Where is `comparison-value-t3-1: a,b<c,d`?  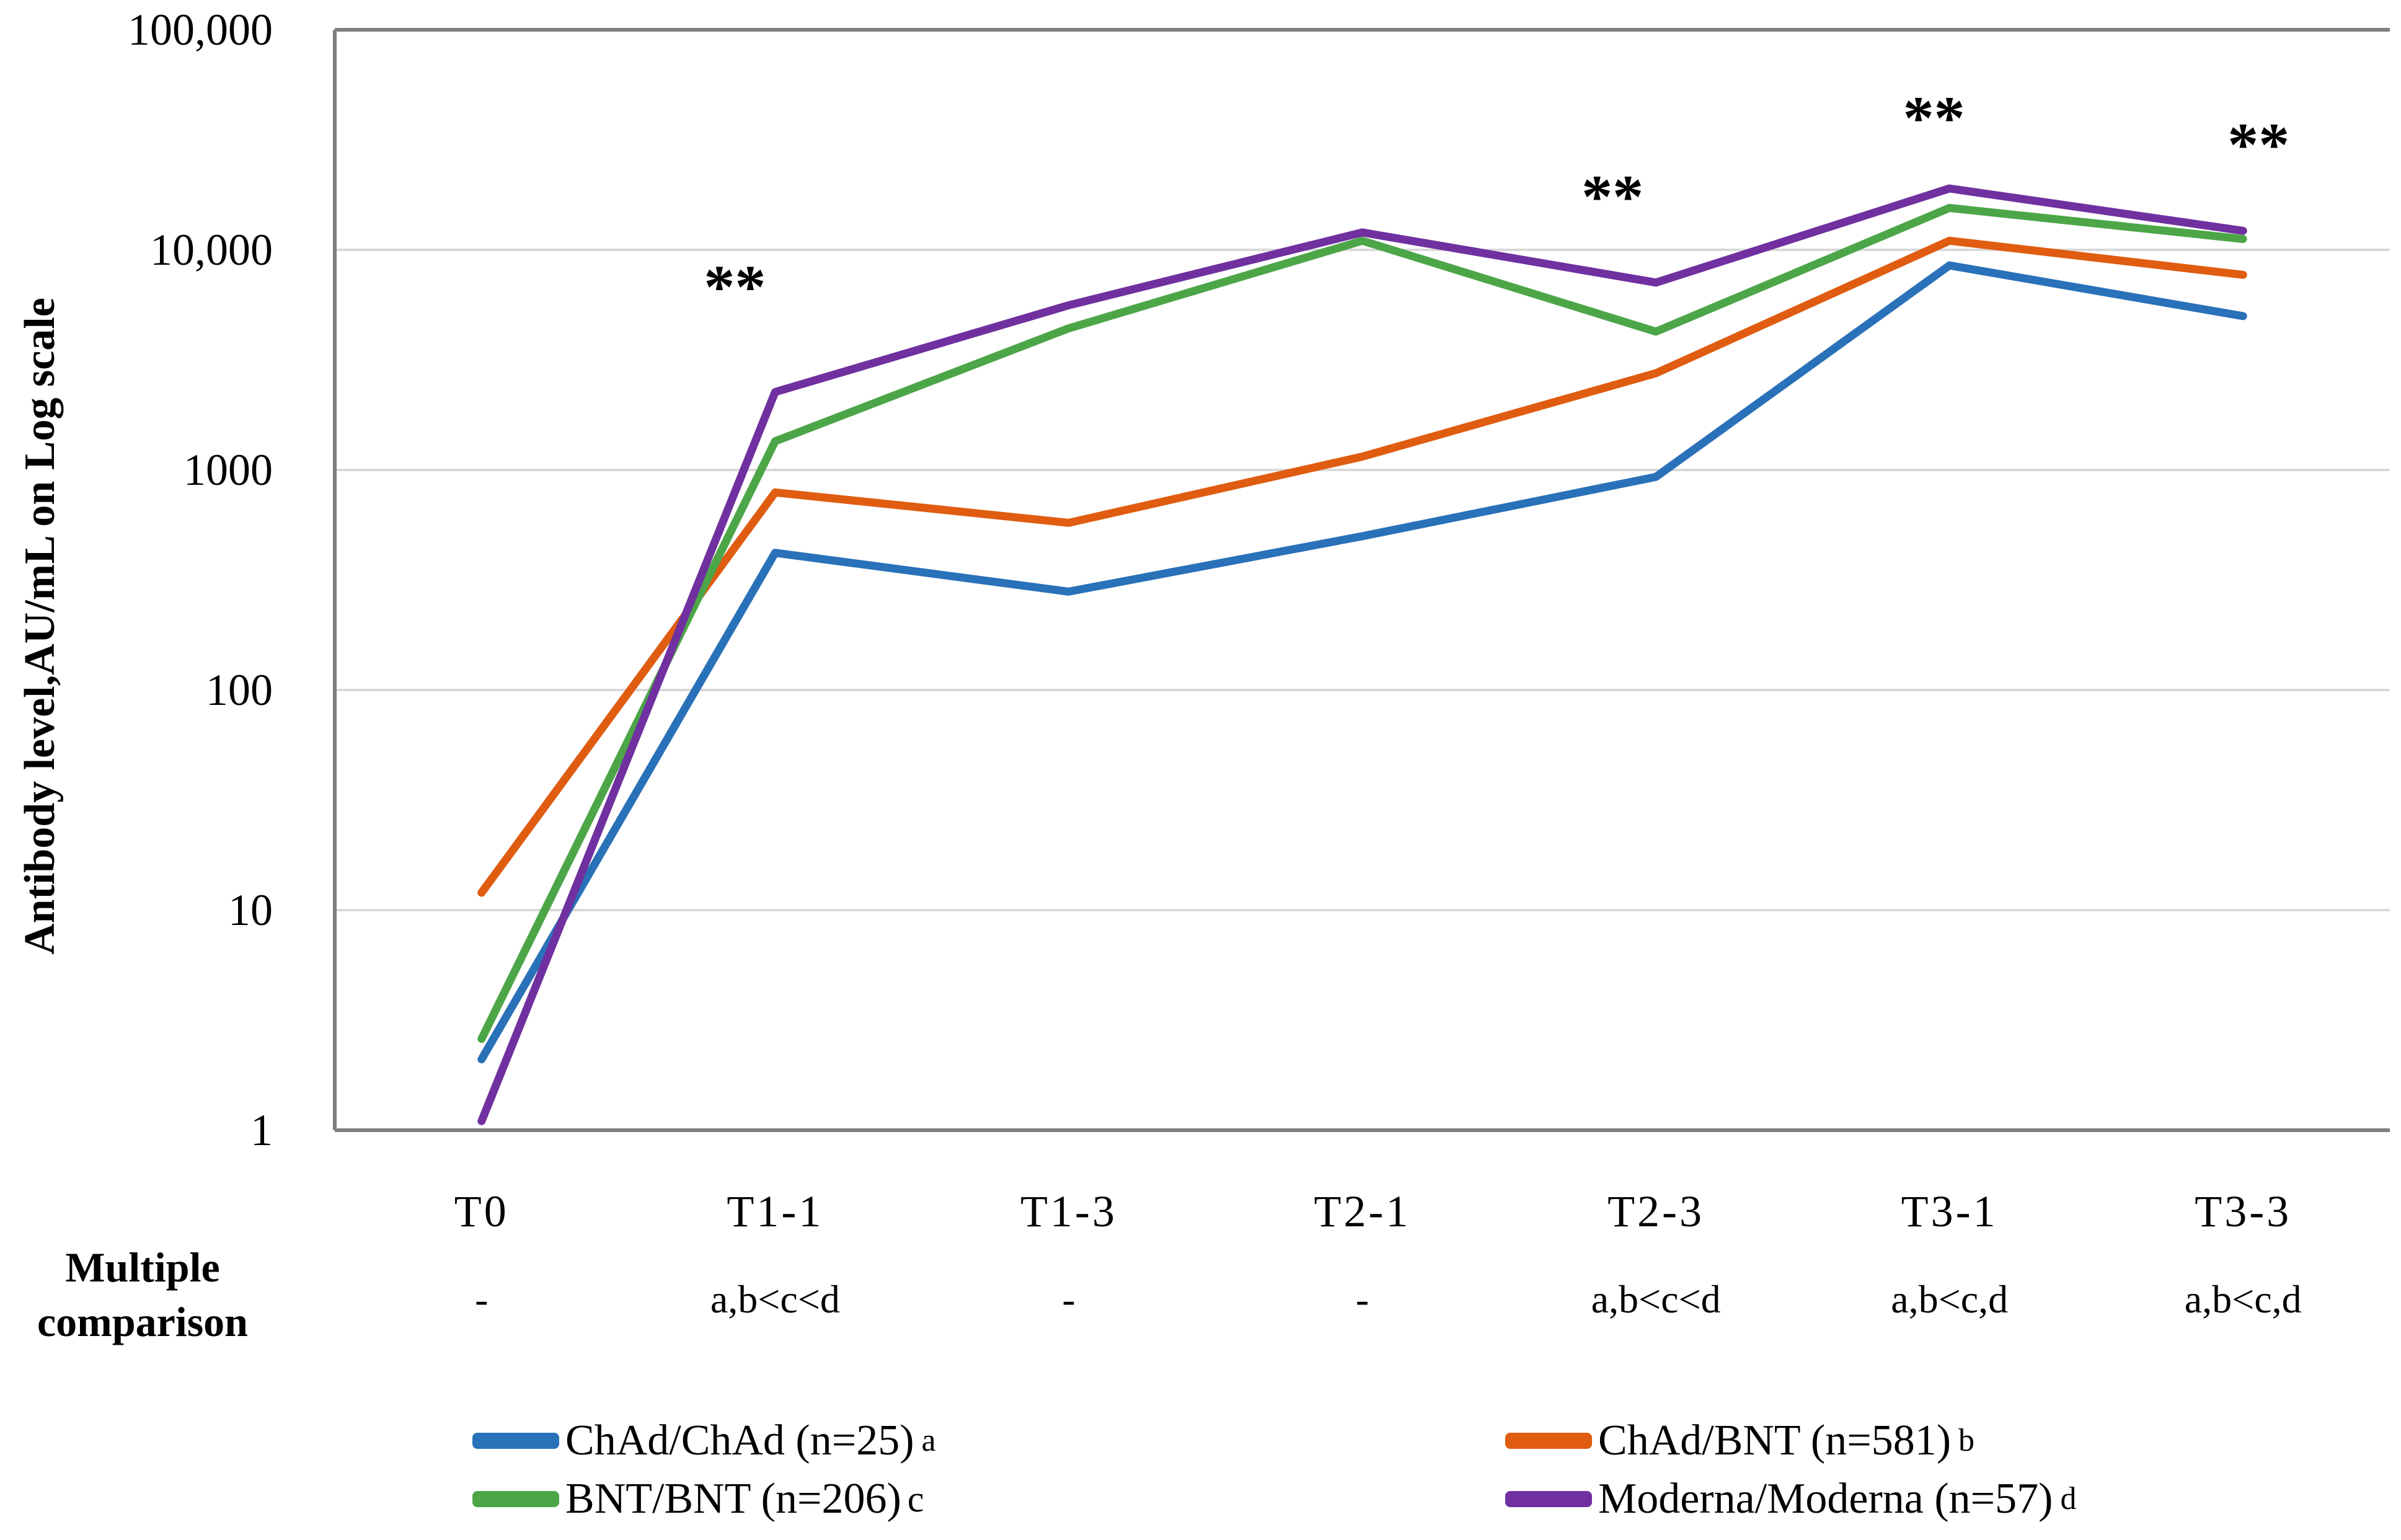 comparison-value-t3-1: a,b<c,d is located at coordinates (1950, 1299).